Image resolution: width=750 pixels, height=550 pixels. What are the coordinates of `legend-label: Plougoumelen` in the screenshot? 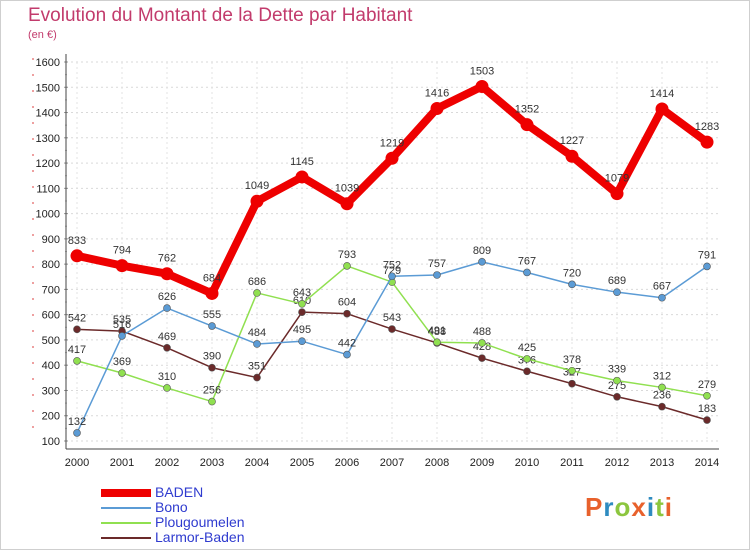 It's located at (200, 522).